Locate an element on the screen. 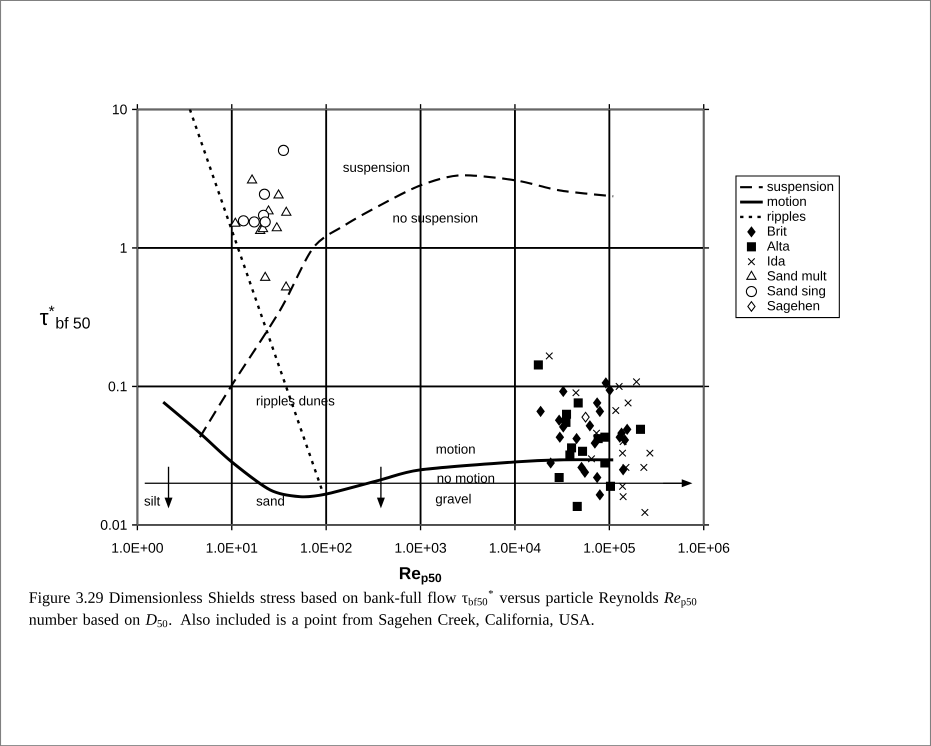 The image size is (931, 746). y-tick-label: 10 is located at coordinates (119, 109).